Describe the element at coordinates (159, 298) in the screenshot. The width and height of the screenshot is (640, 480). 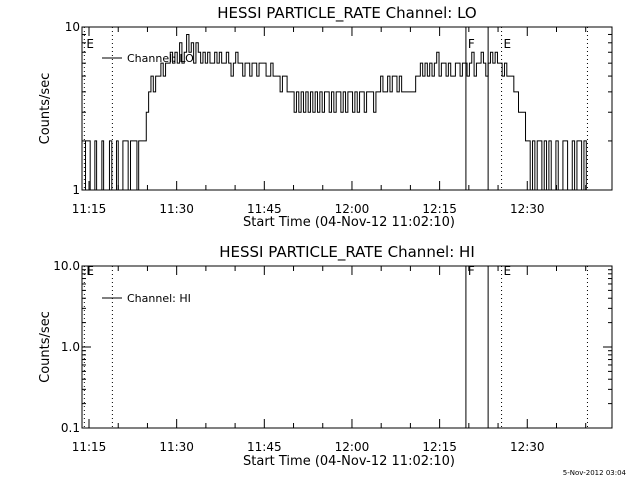
I see `legend-label: Channel: HI` at that location.